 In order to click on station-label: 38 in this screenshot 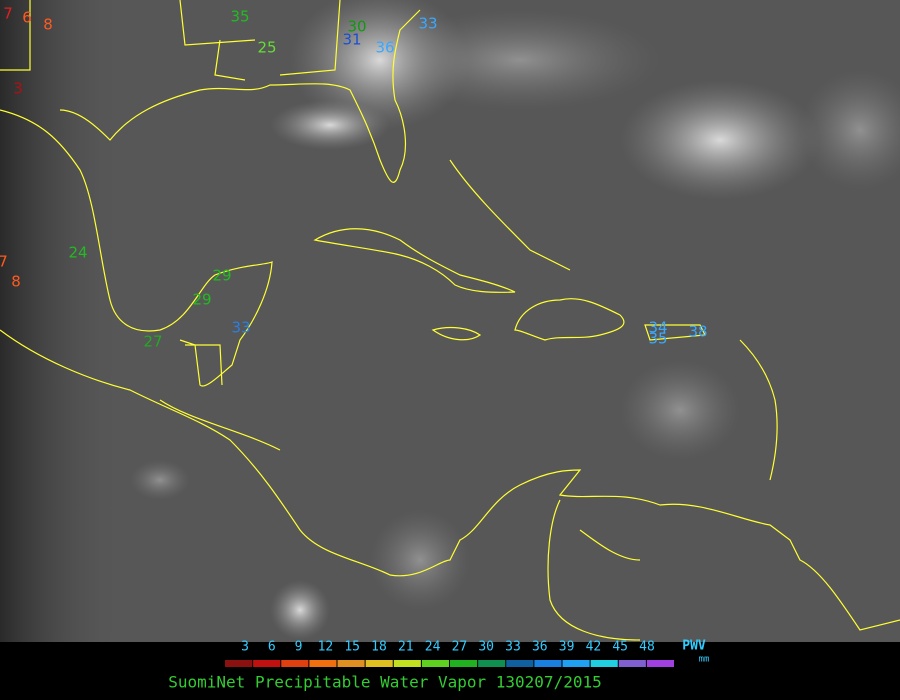, I will do `click(697, 332)`.